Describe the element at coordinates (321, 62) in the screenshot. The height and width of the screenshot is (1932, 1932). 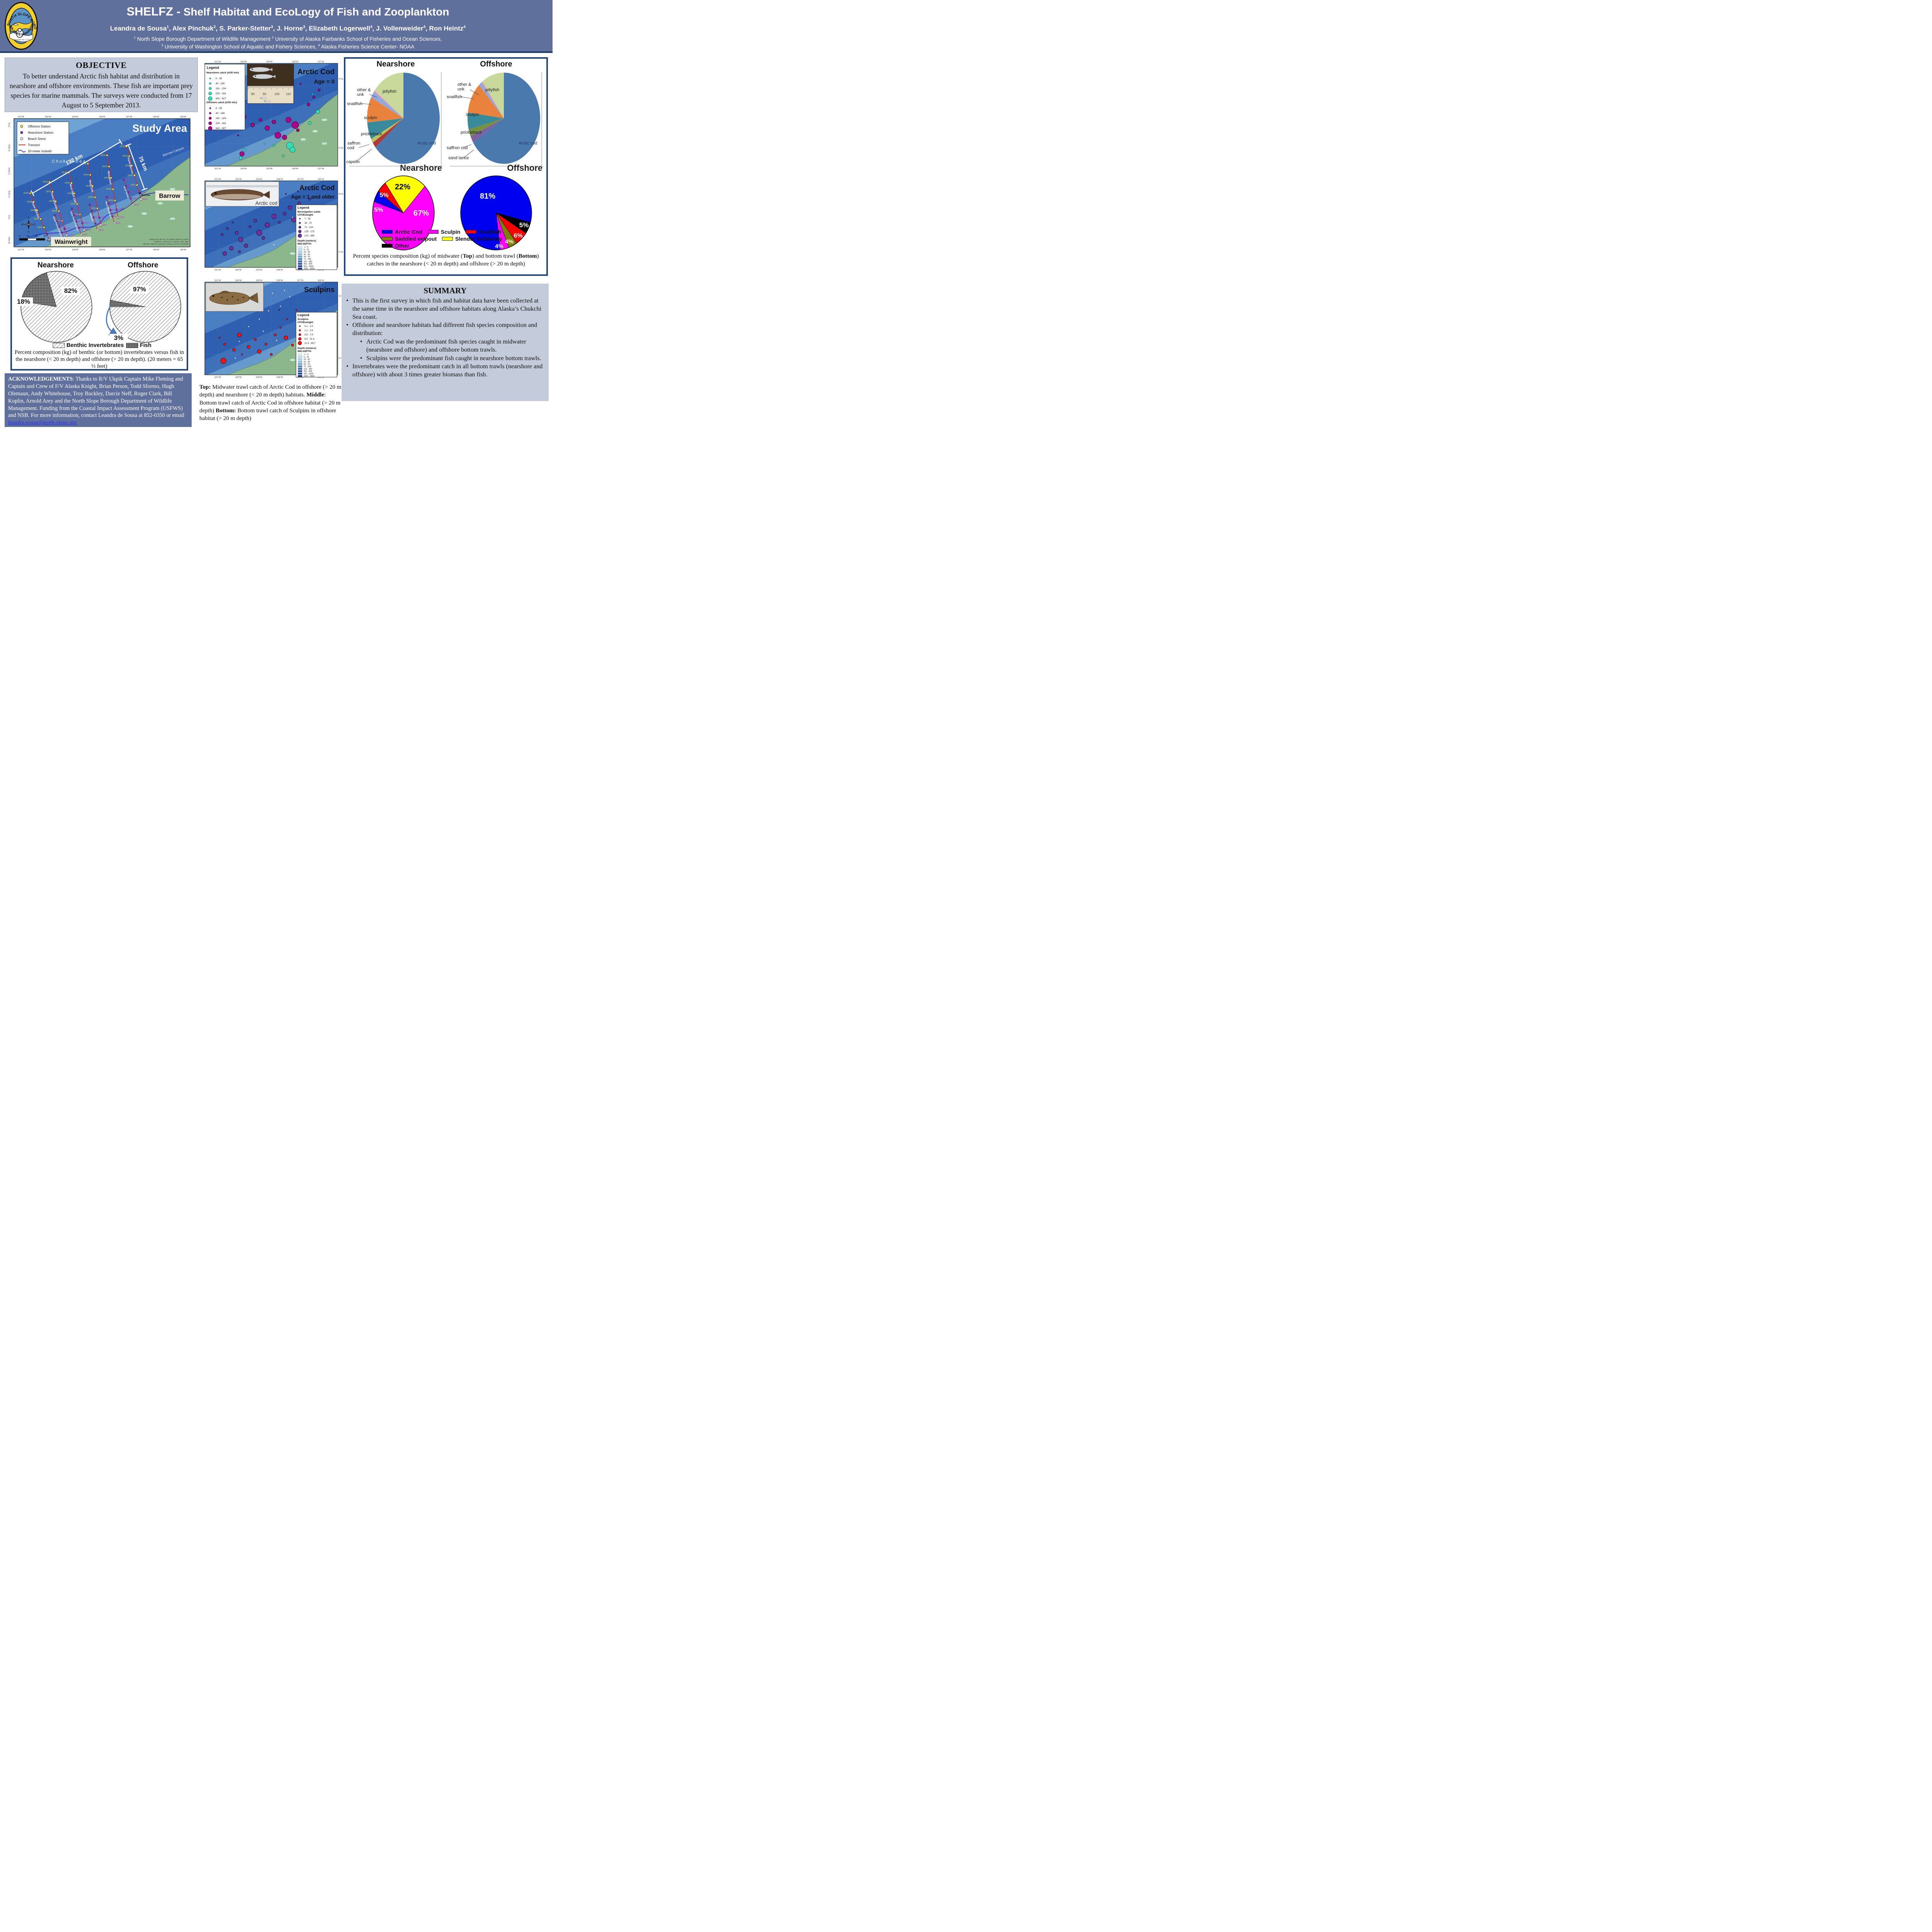
I see `lon-tick-top: 157°W` at that location.